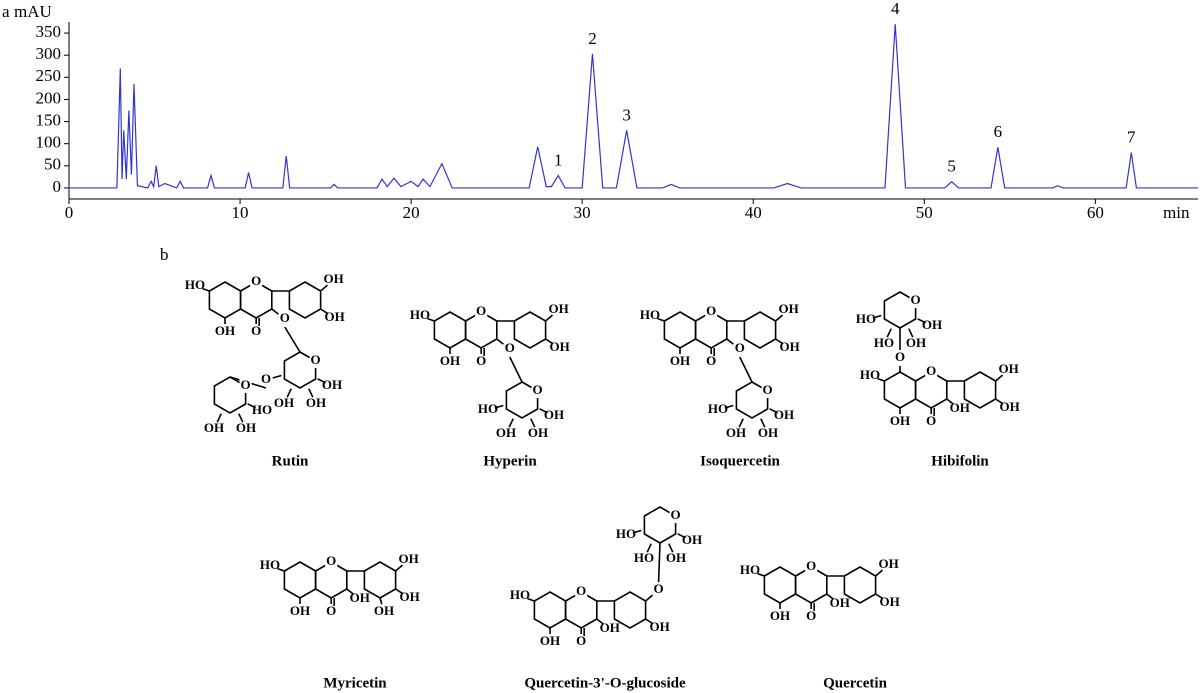 This screenshot has height=693, width=1200. What do you see at coordinates (1095, 212) in the screenshot?
I see `x-tick-label: 60` at bounding box center [1095, 212].